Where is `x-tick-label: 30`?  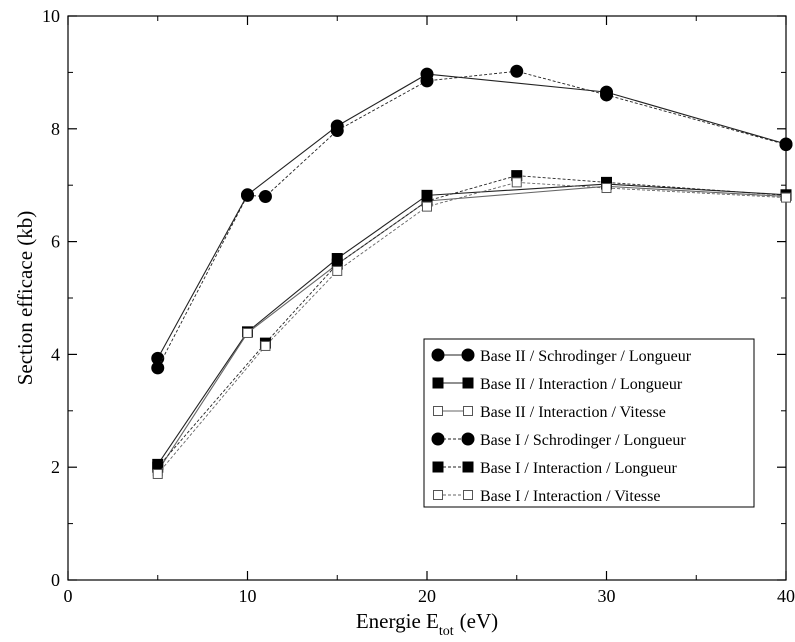
x-tick-label: 30 is located at coordinates (607, 596).